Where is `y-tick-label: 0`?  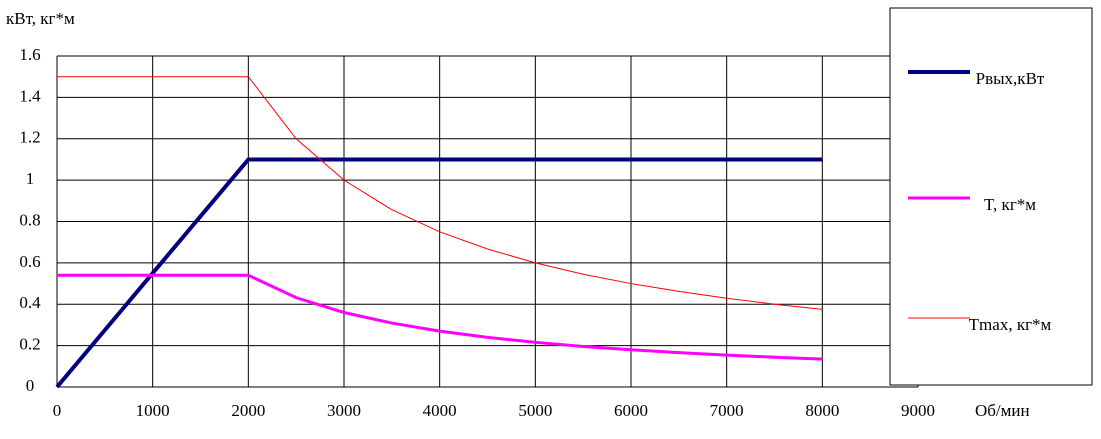 y-tick-label: 0 is located at coordinates (30, 385).